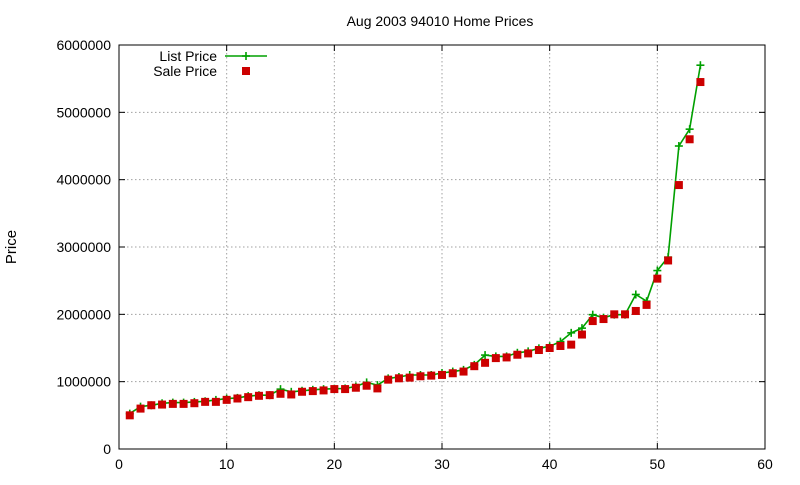 This screenshot has height=485, width=800. Describe the element at coordinates (185, 71) in the screenshot. I see `legend-label-sale-price: Sale Price` at that location.